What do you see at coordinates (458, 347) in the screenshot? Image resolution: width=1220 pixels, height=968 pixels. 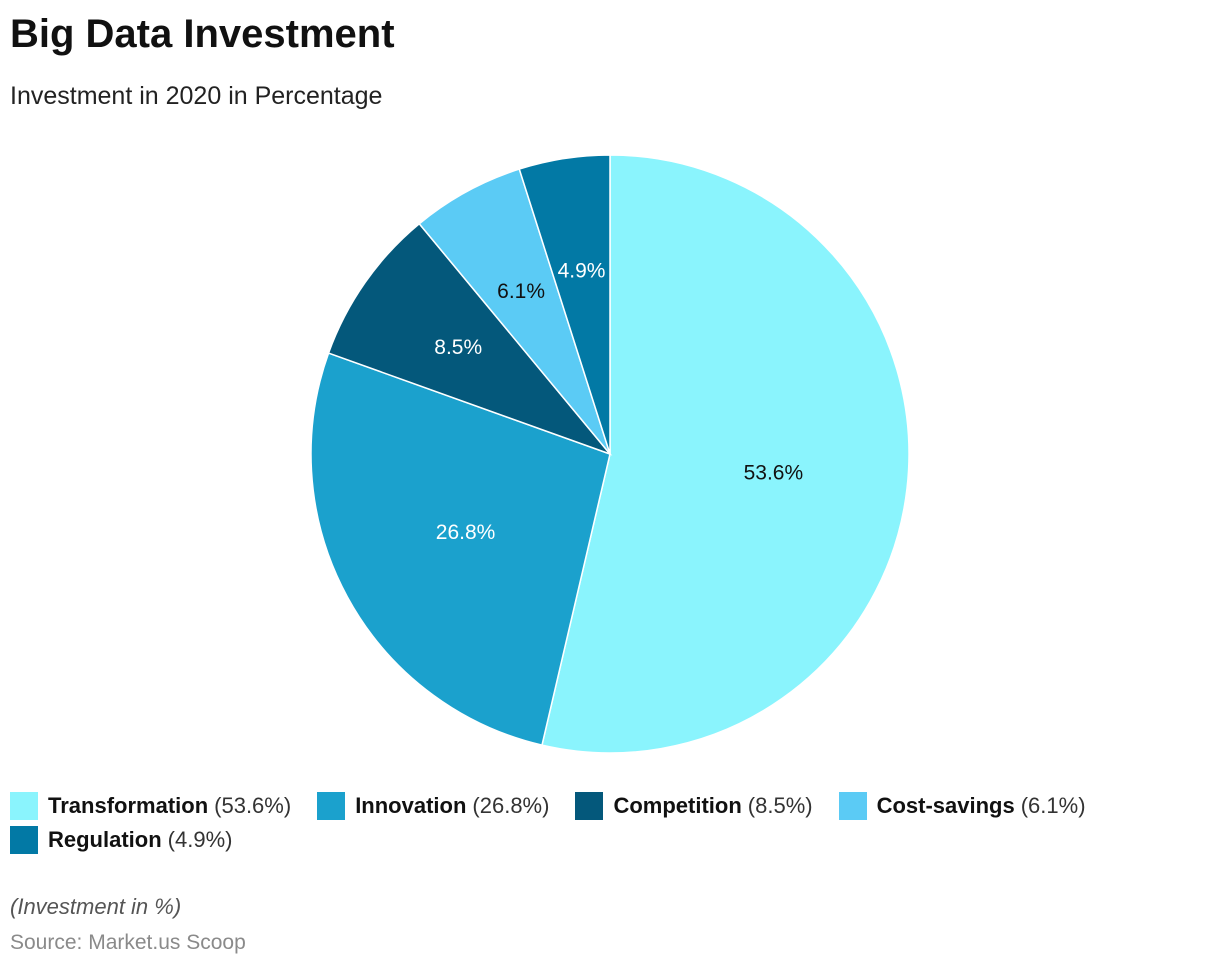 I see `data-label-competition: 8.5%` at bounding box center [458, 347].